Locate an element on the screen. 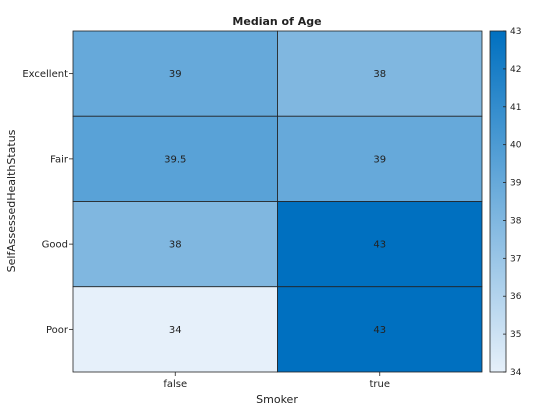 This screenshot has width=560, height=420. y-axis-label: SelfAssessedHealthStatus is located at coordinates (11, 200).